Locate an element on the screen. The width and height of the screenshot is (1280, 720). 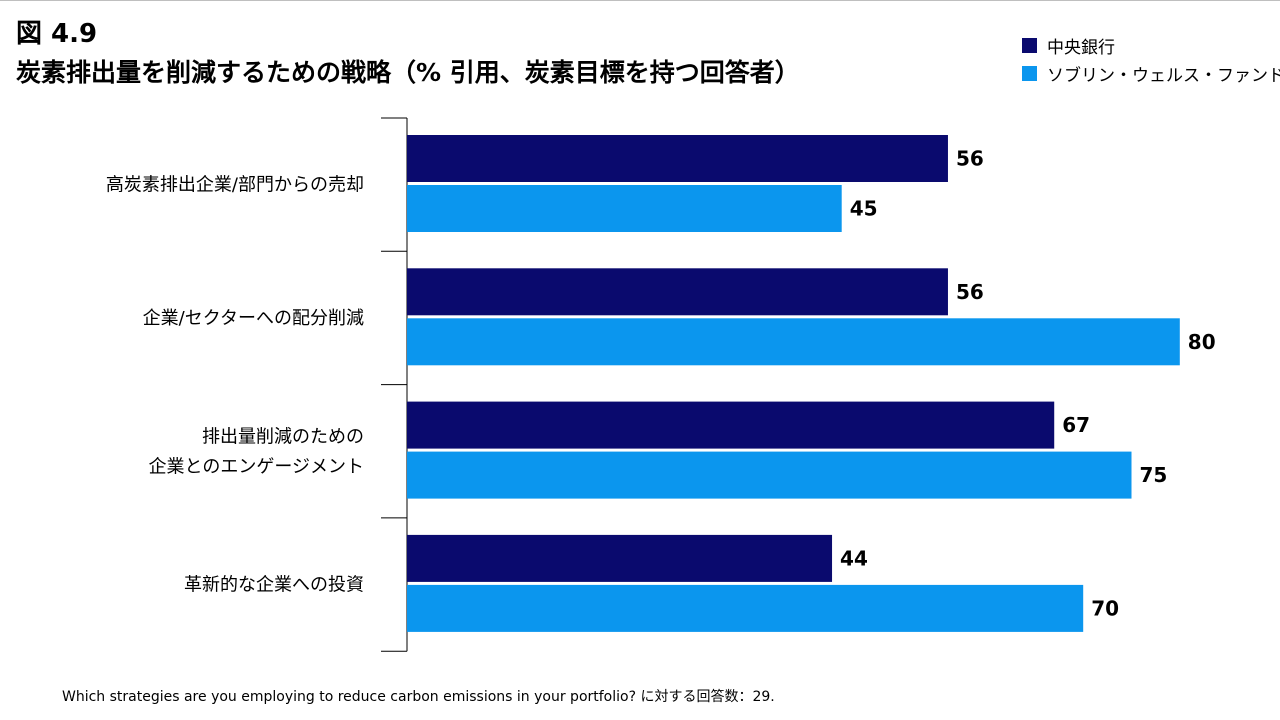
category-label: 革新的な企業への投資 is located at coordinates (274, 585).